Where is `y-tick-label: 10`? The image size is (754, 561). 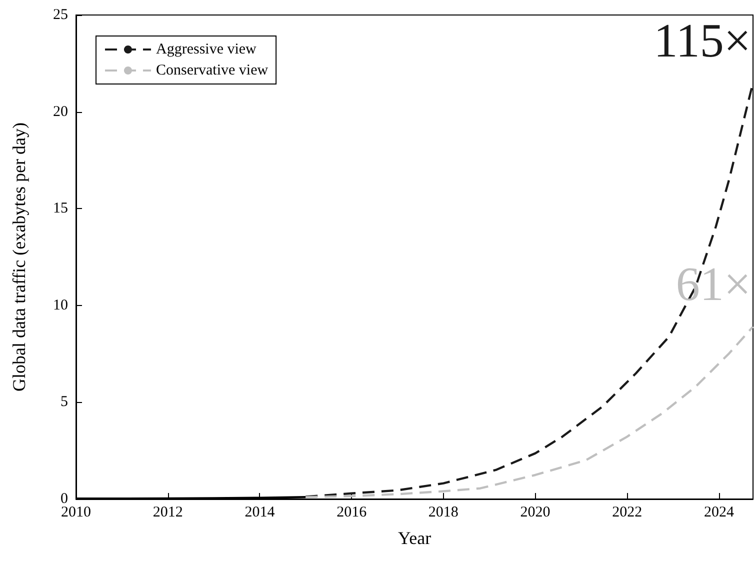
y-tick-label: 10 is located at coordinates (60, 305).